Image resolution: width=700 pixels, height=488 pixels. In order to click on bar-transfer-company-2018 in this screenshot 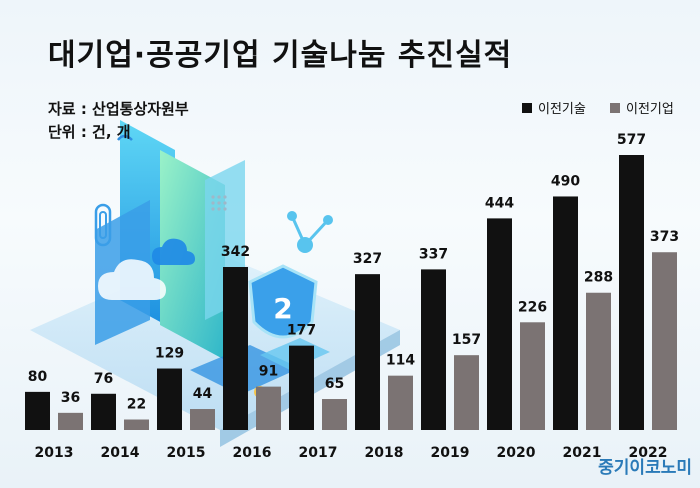, I will do `click(400, 402)`.